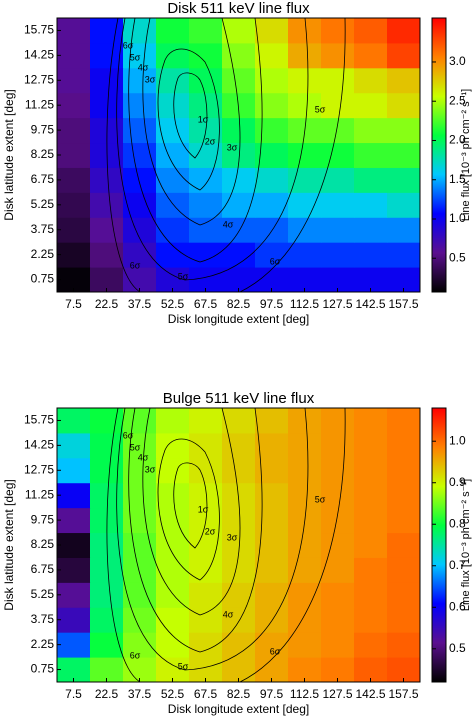 Image resolution: width=474 pixels, height=722 pixels. Describe the element at coordinates (457, 565) in the screenshot. I see `colorbar-tick-label: 0.7` at that location.